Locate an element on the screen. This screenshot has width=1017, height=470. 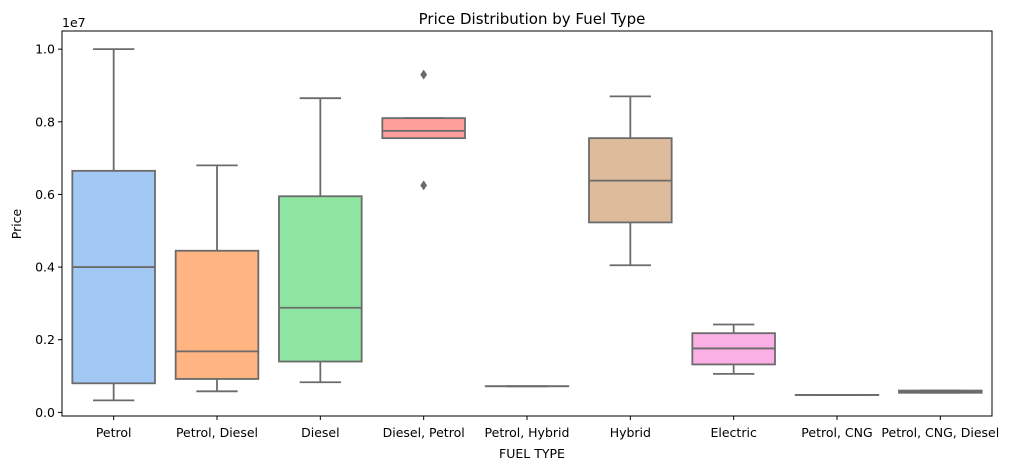
y-tick-label: 0.4 is located at coordinates (45, 267).